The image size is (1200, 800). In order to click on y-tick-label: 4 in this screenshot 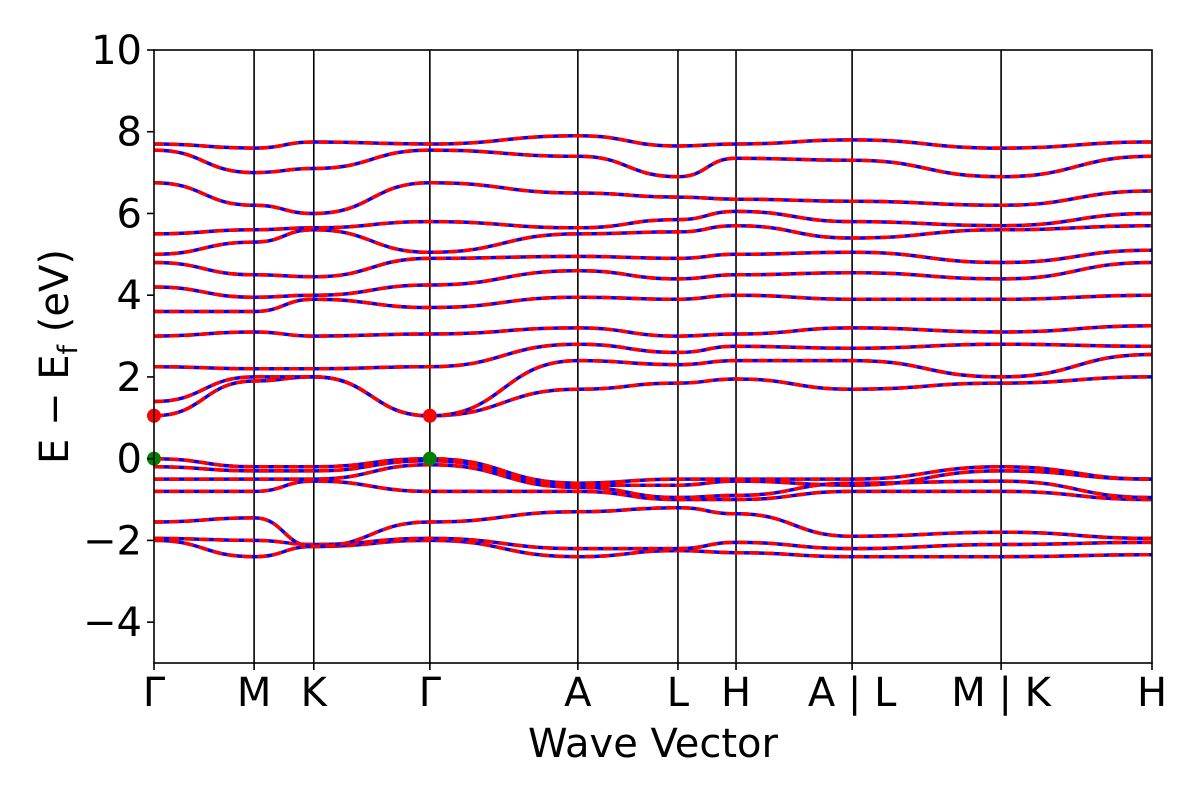, I will do `click(129, 296)`.